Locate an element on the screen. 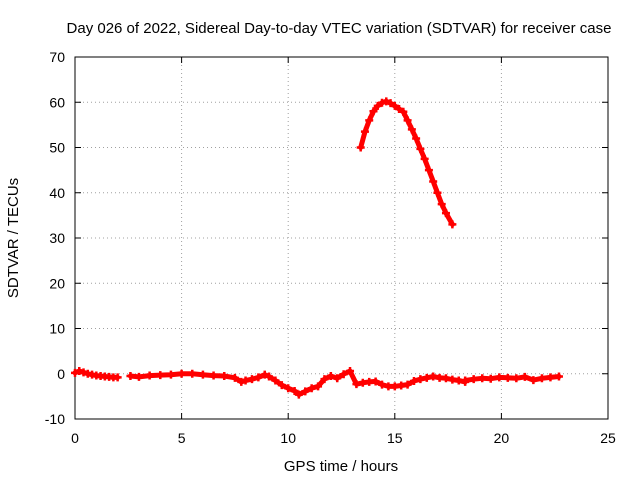 The image size is (640, 480). y-tick-label: -10 is located at coordinates (55, 419).